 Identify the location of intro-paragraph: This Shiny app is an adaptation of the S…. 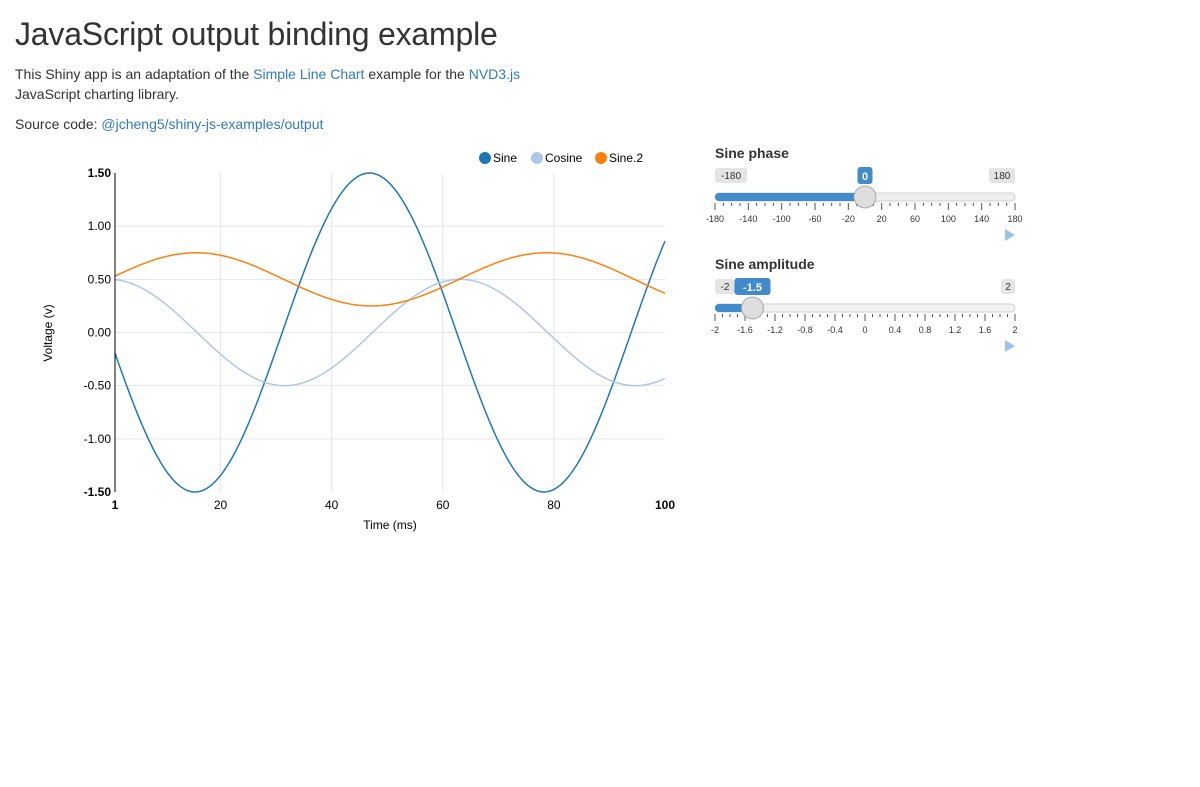
(285, 84).